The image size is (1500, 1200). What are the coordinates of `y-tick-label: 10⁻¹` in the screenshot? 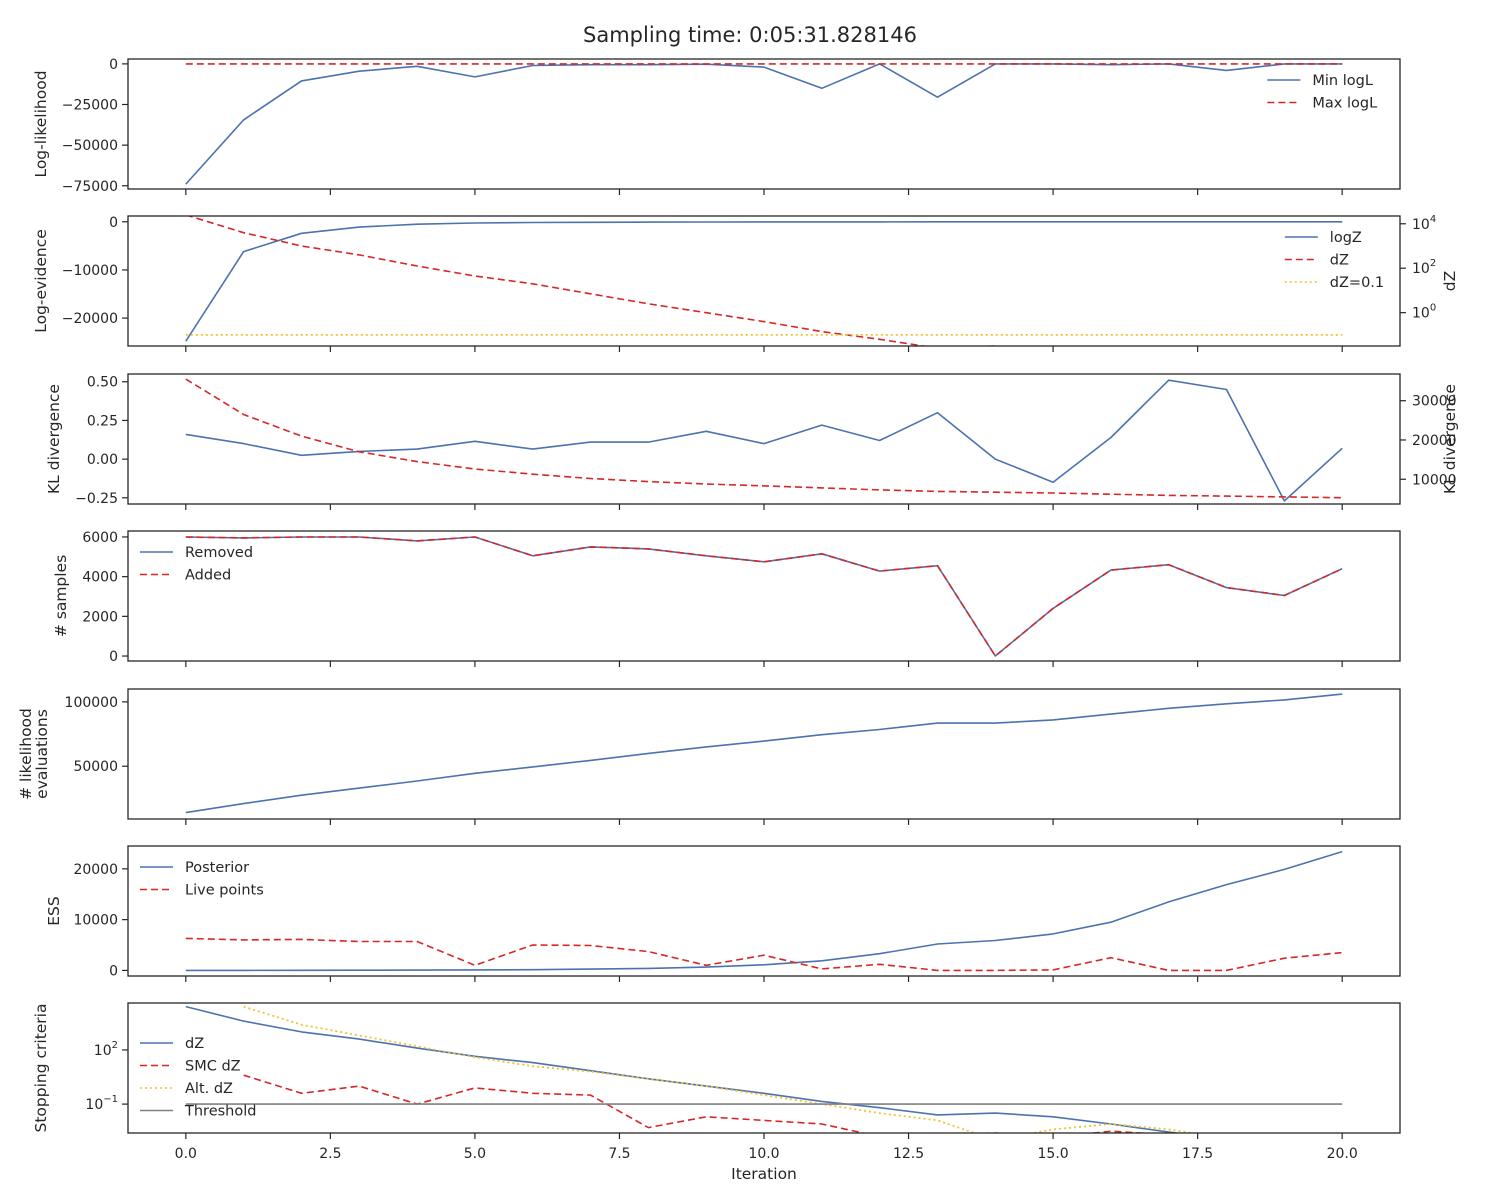 It's located at (101, 1103).